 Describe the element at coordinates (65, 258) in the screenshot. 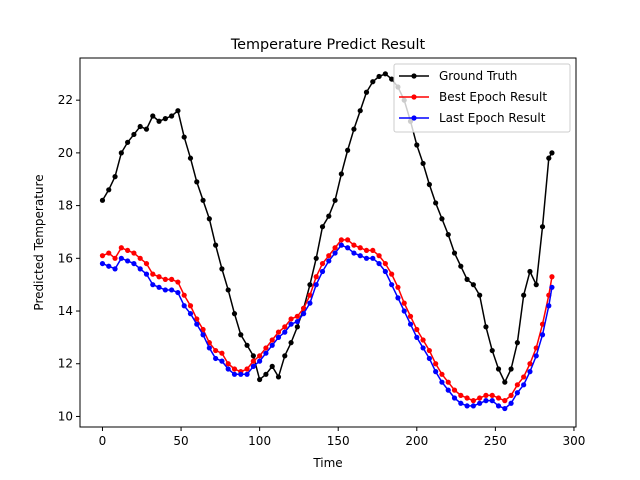

I see `y-tick-label: 16` at that location.